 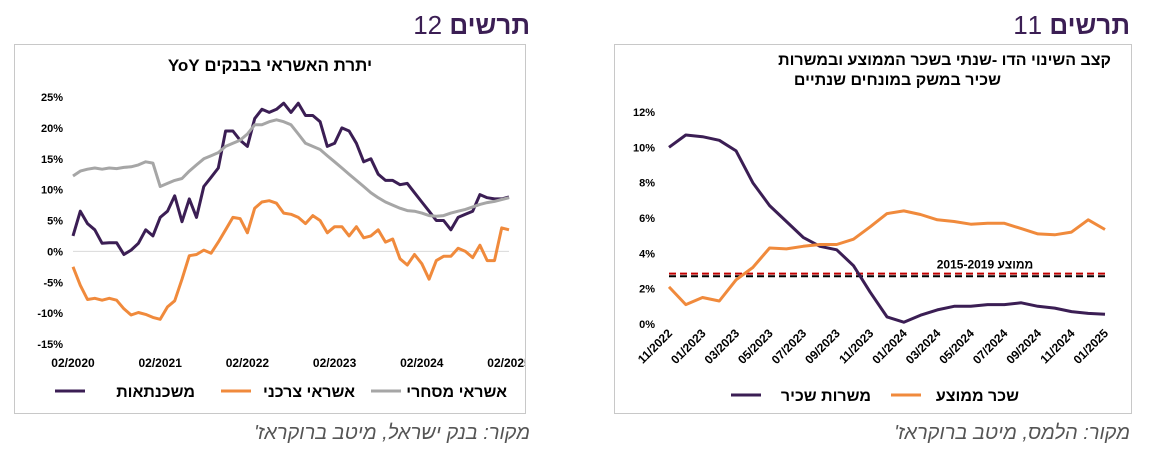 What do you see at coordinates (335, 363) in the screenshot?
I see `left-x-tick-label: 02/2023` at bounding box center [335, 363].